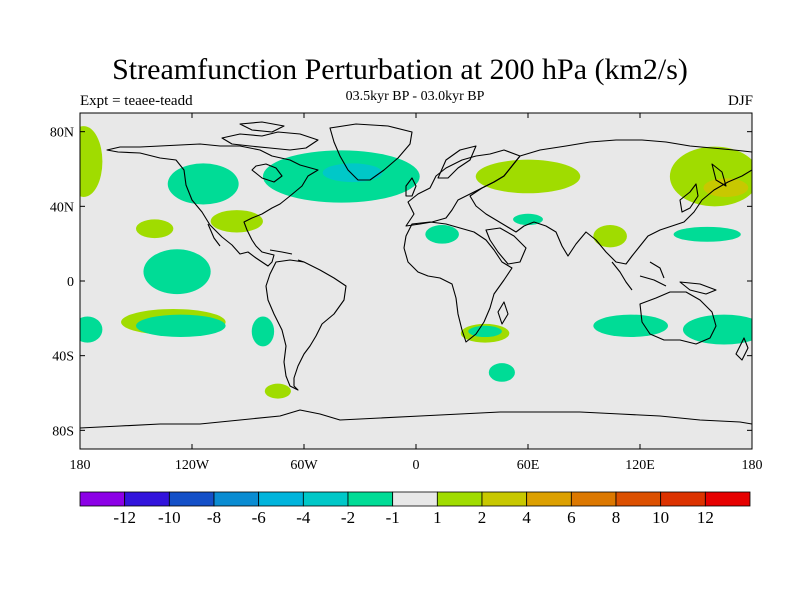 The width and height of the screenshot is (800, 600). What do you see at coordinates (411, 187) in the screenshot?
I see `coastline-uk` at bounding box center [411, 187].